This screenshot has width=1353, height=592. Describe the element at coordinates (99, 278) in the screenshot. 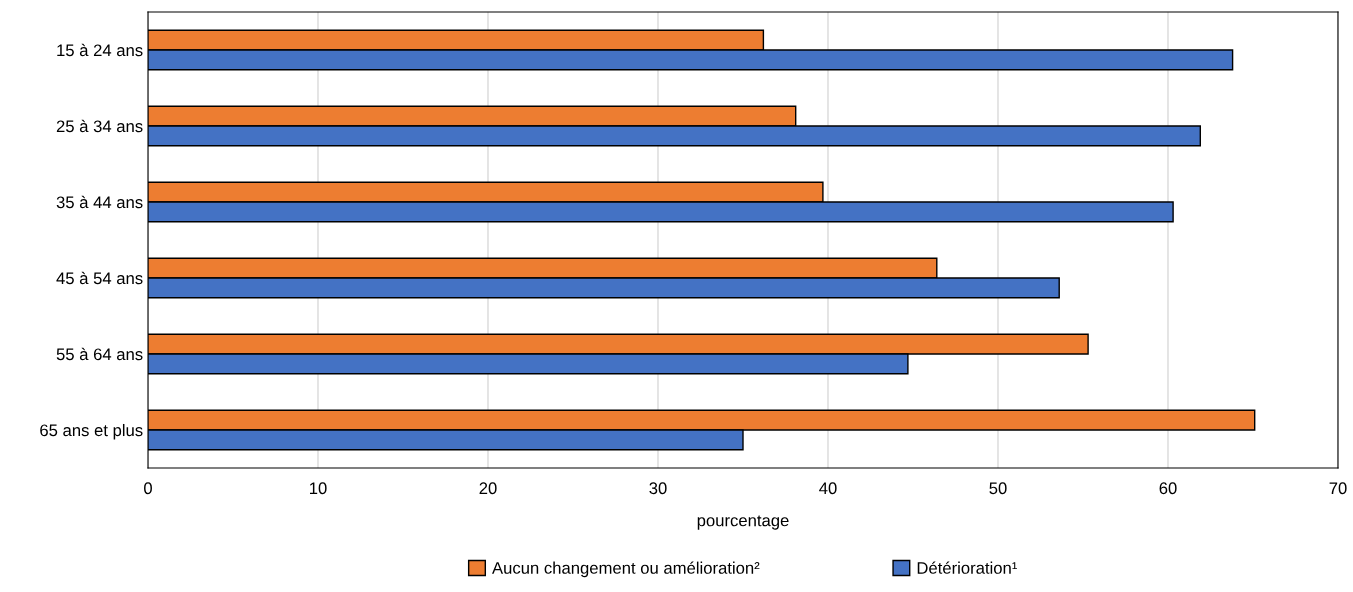

I see `y-tick-label: 45 à 54 ans` at that location.